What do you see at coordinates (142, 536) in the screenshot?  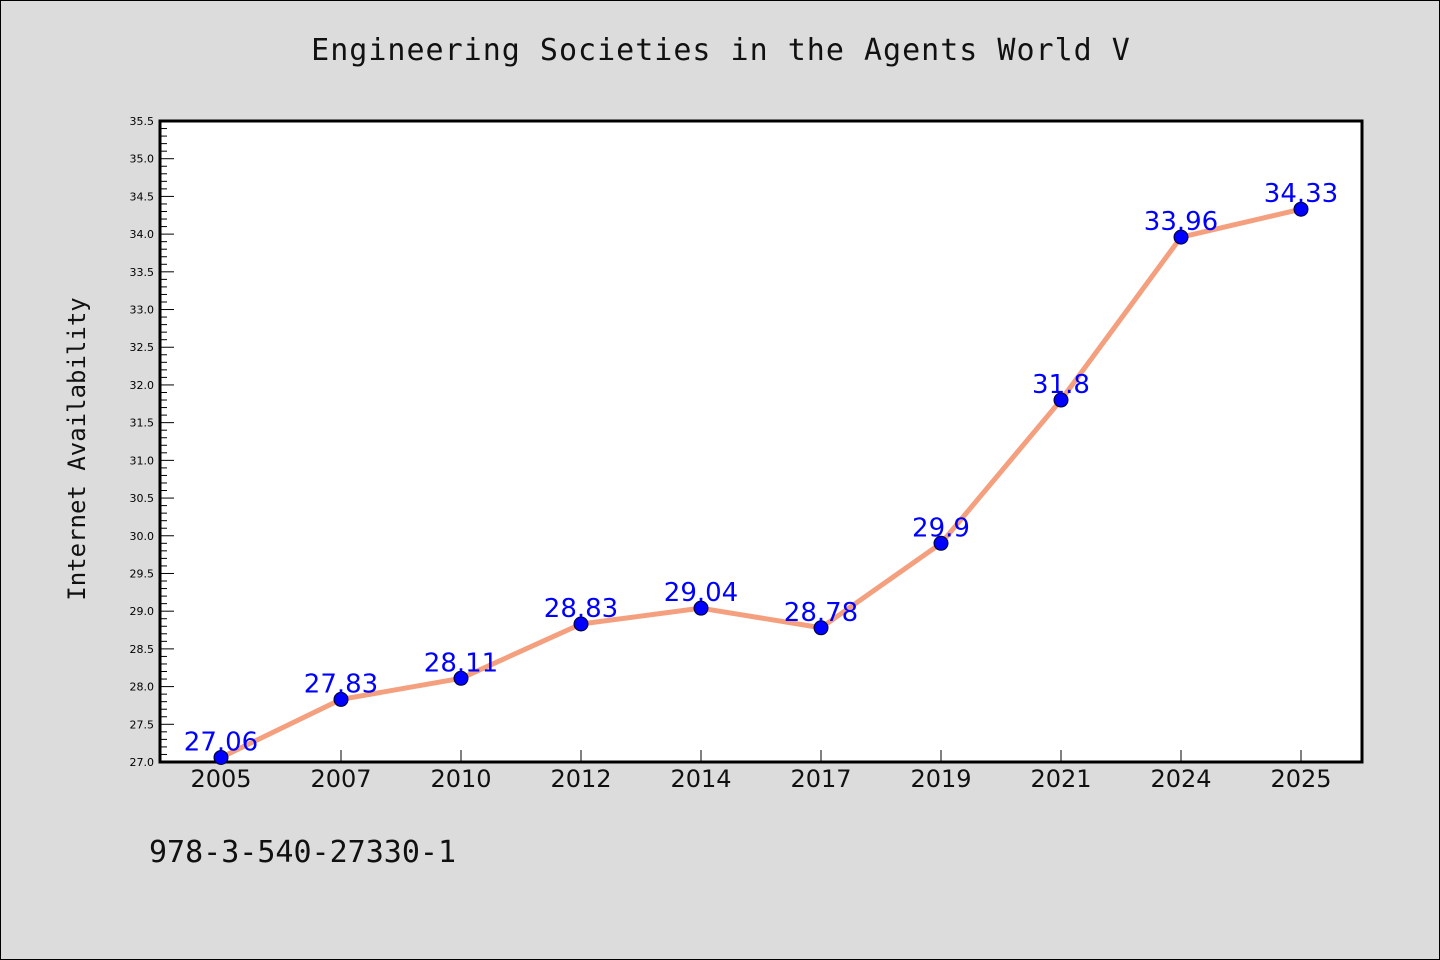 I see `y-tick-label: 30.0` at bounding box center [142, 536].